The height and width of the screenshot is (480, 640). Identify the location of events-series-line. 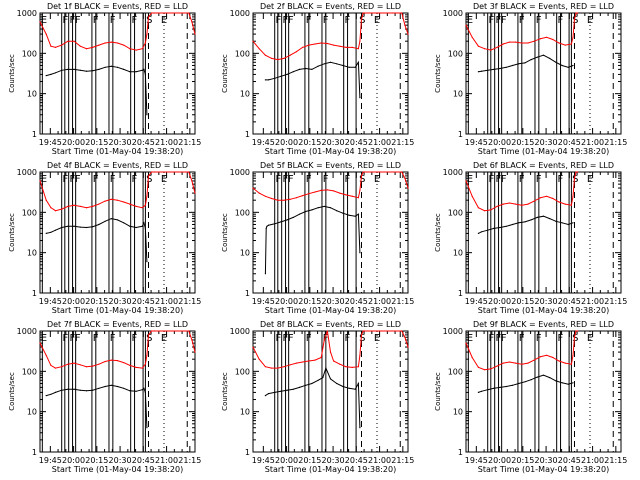
(313, 397).